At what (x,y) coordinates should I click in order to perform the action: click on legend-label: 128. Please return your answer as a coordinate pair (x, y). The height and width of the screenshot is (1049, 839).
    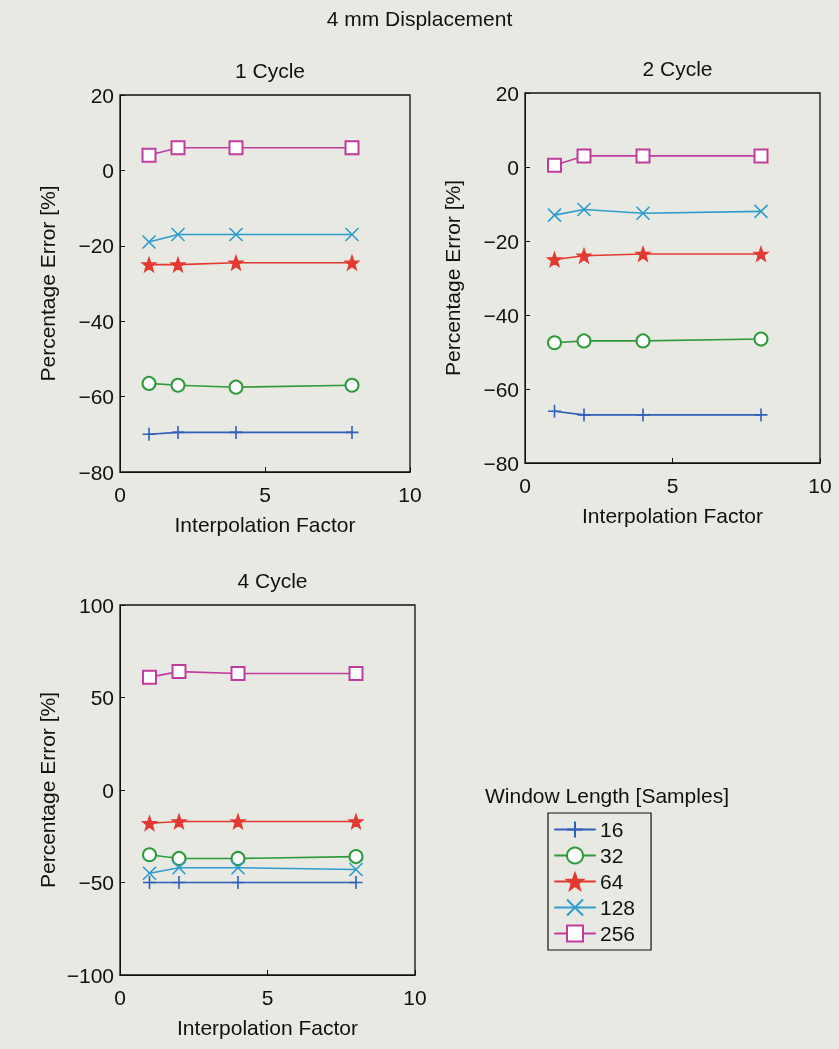
    Looking at the image, I should click on (618, 907).